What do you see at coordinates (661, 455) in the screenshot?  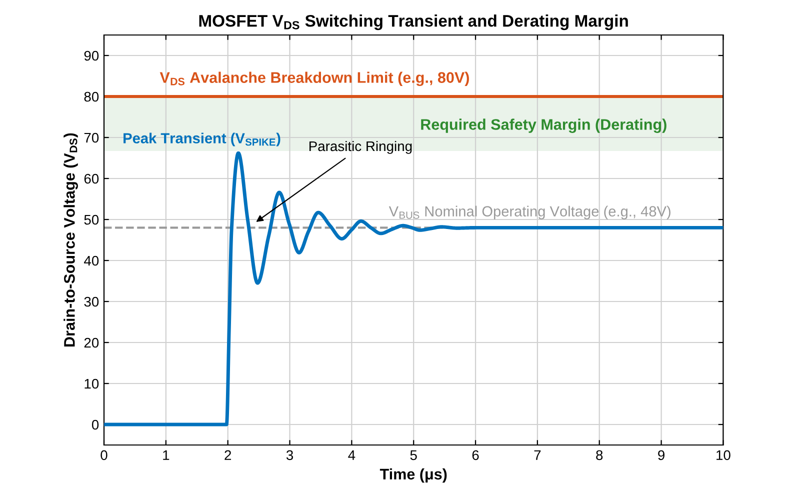 I see `x-tick-label: 9` at bounding box center [661, 455].